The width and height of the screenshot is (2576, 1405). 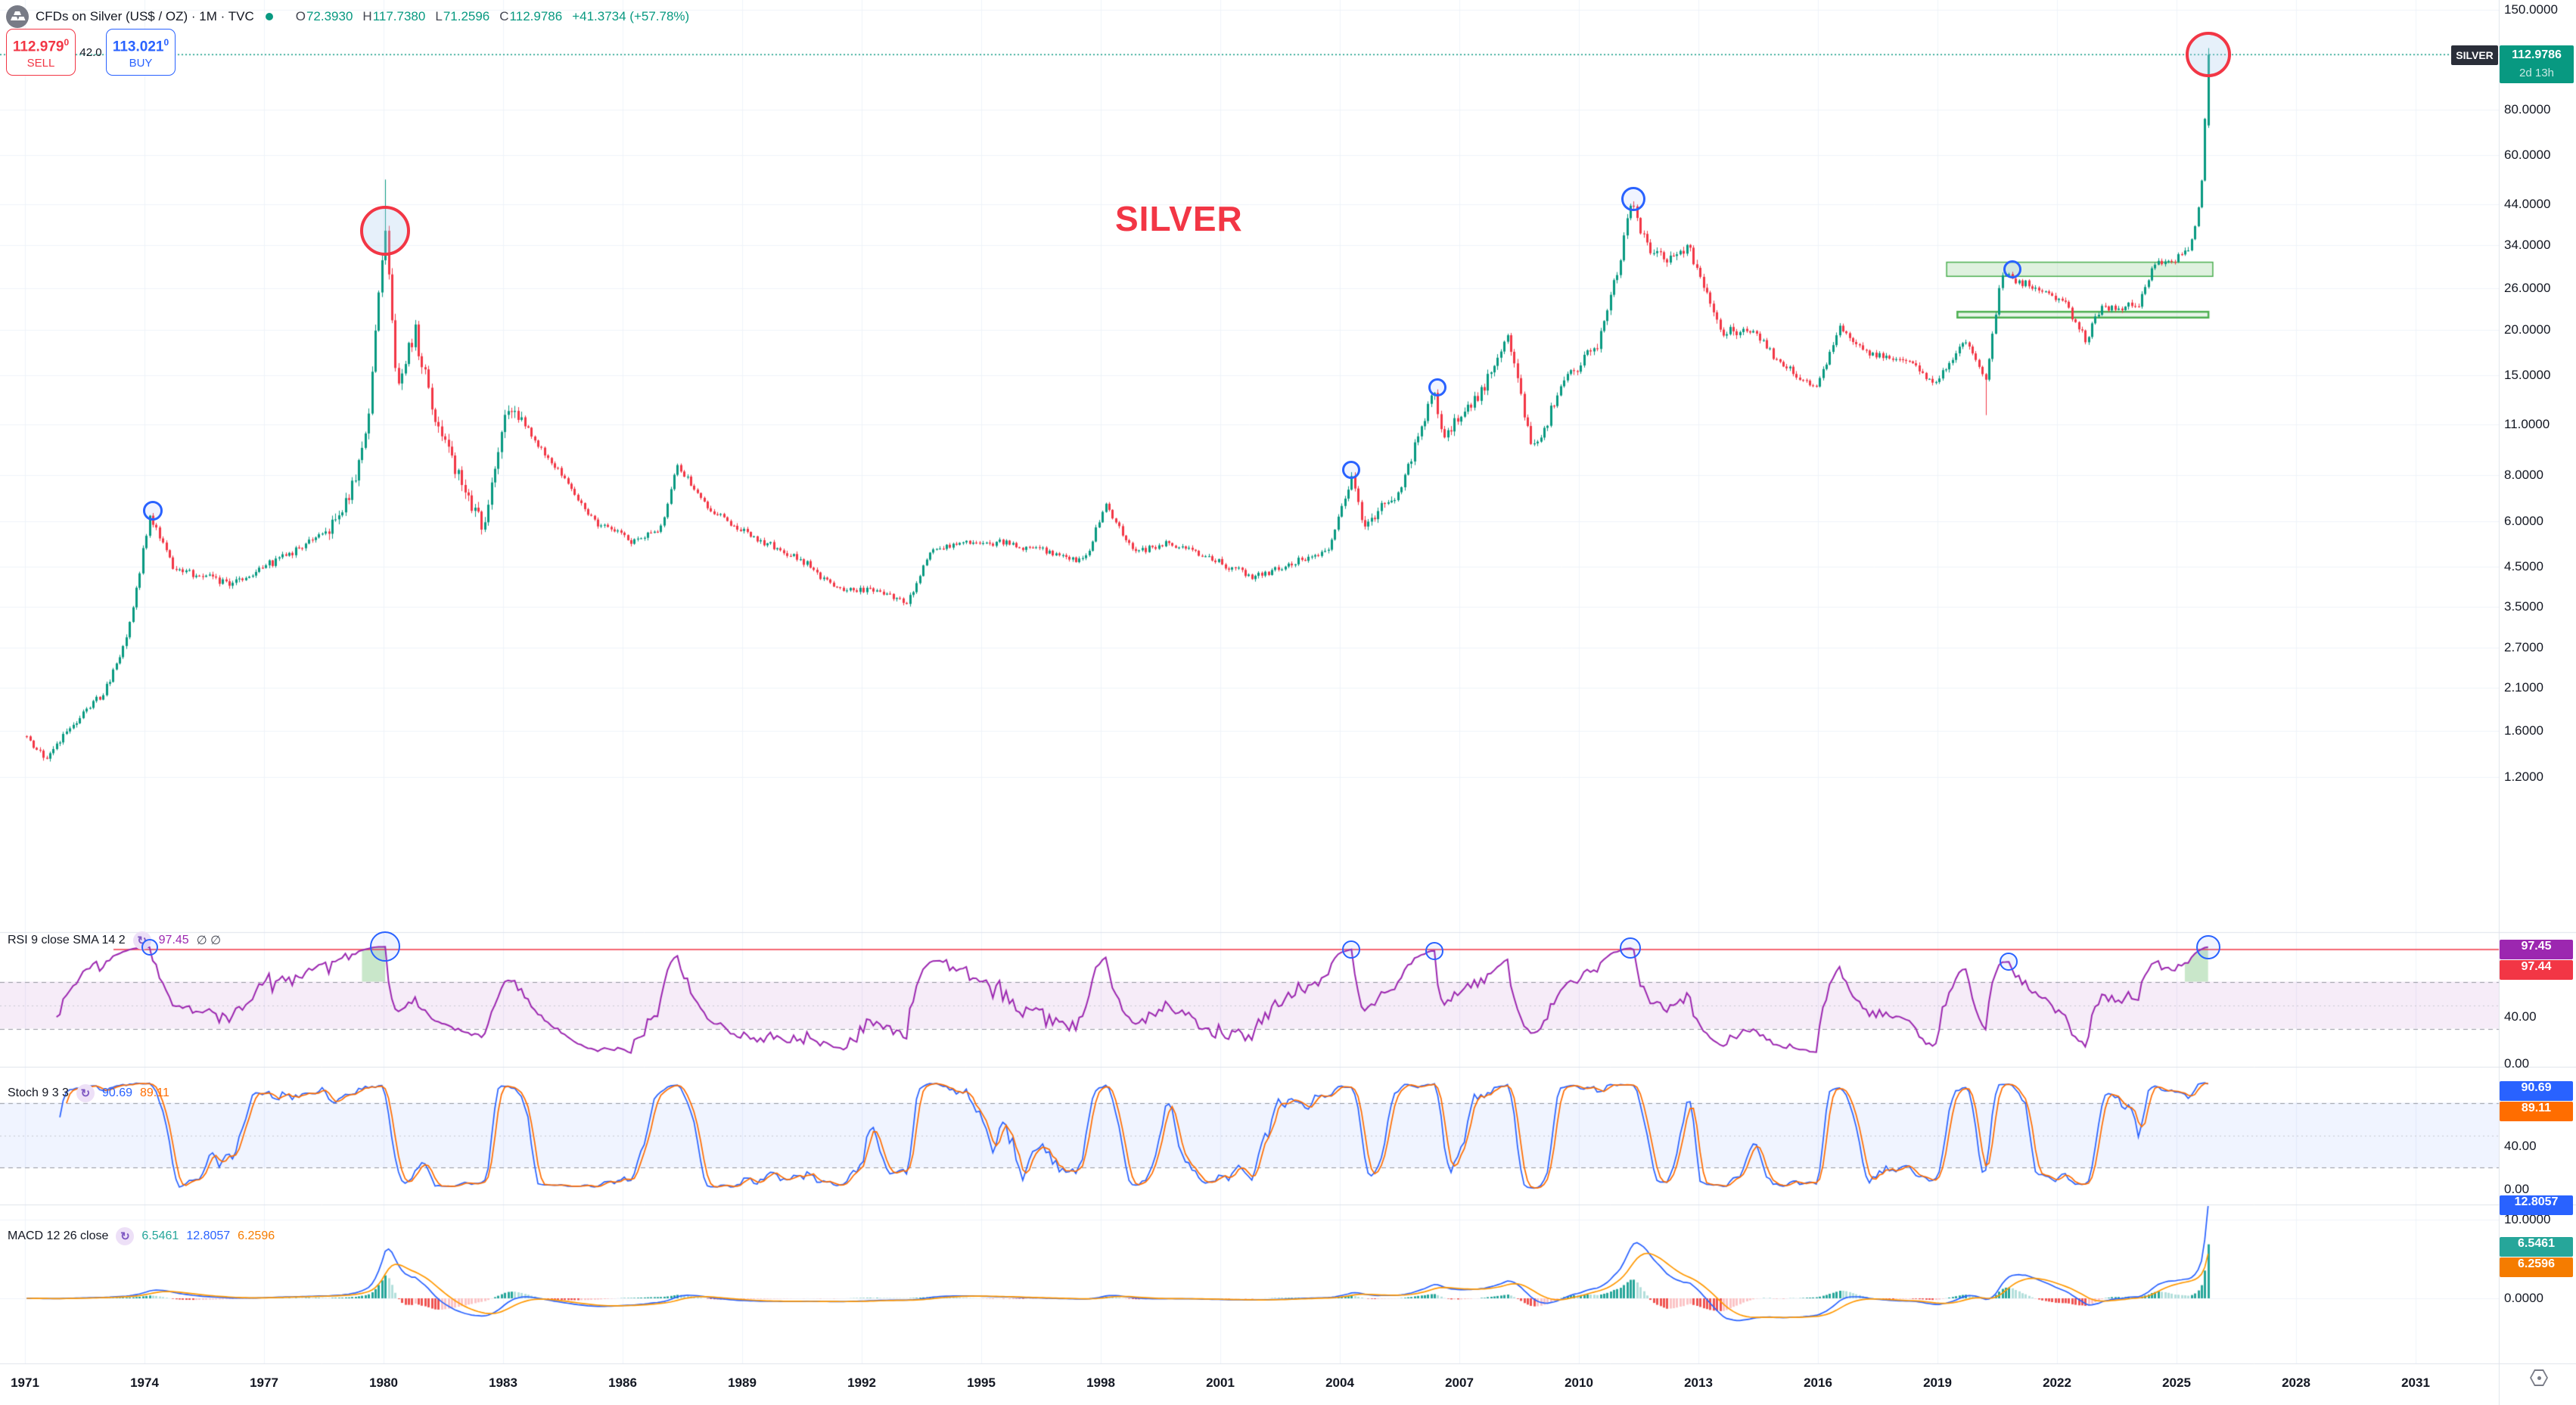 What do you see at coordinates (2536, 969) in the screenshot?
I see `axis-value-tag: 97.44` at bounding box center [2536, 969].